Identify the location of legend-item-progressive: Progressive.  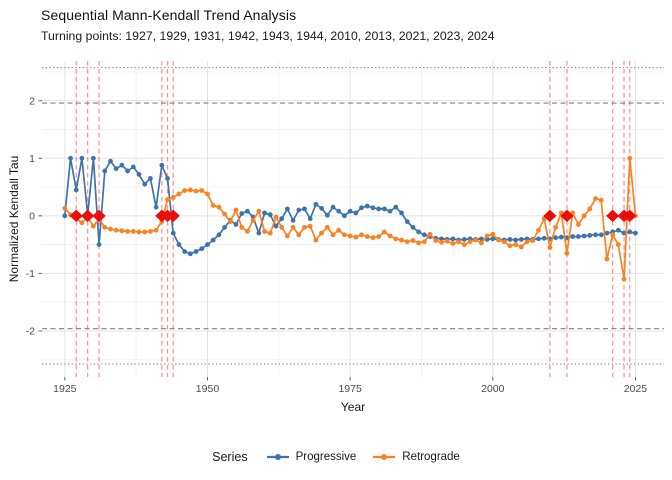
(311, 457).